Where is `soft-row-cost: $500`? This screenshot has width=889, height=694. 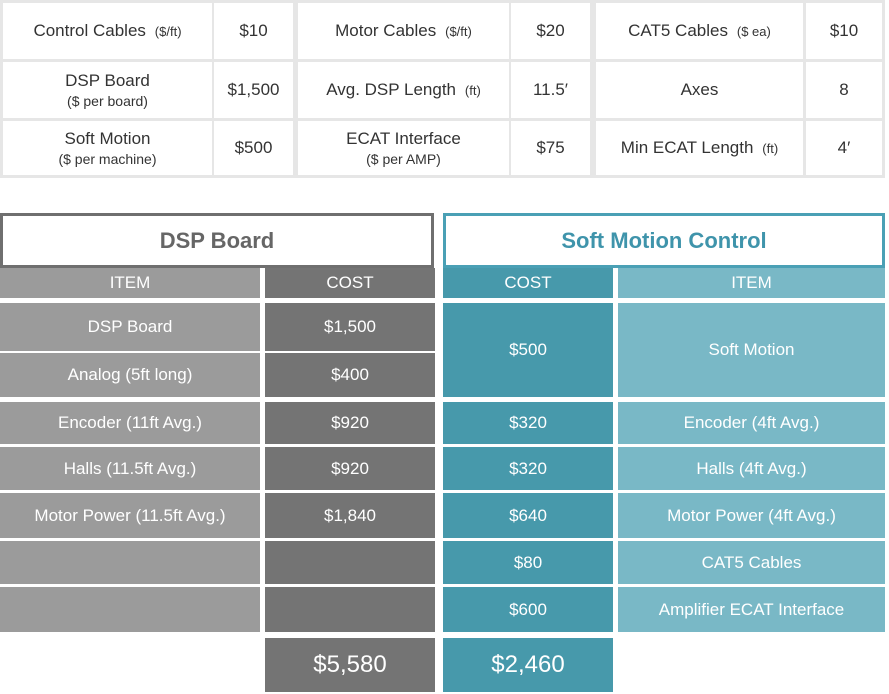 soft-row-cost: $500 is located at coordinates (528, 350).